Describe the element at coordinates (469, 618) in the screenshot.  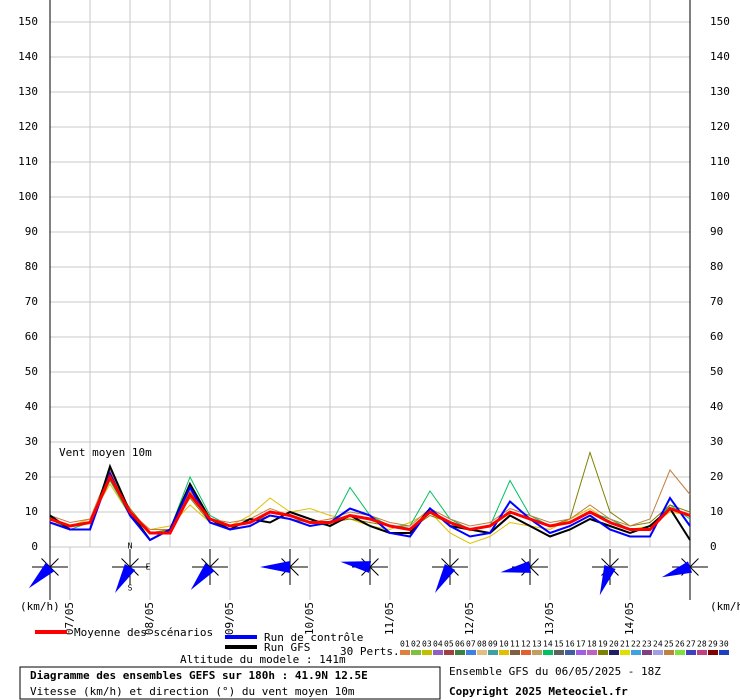
I see `x-tick-label: 12/05` at that location.